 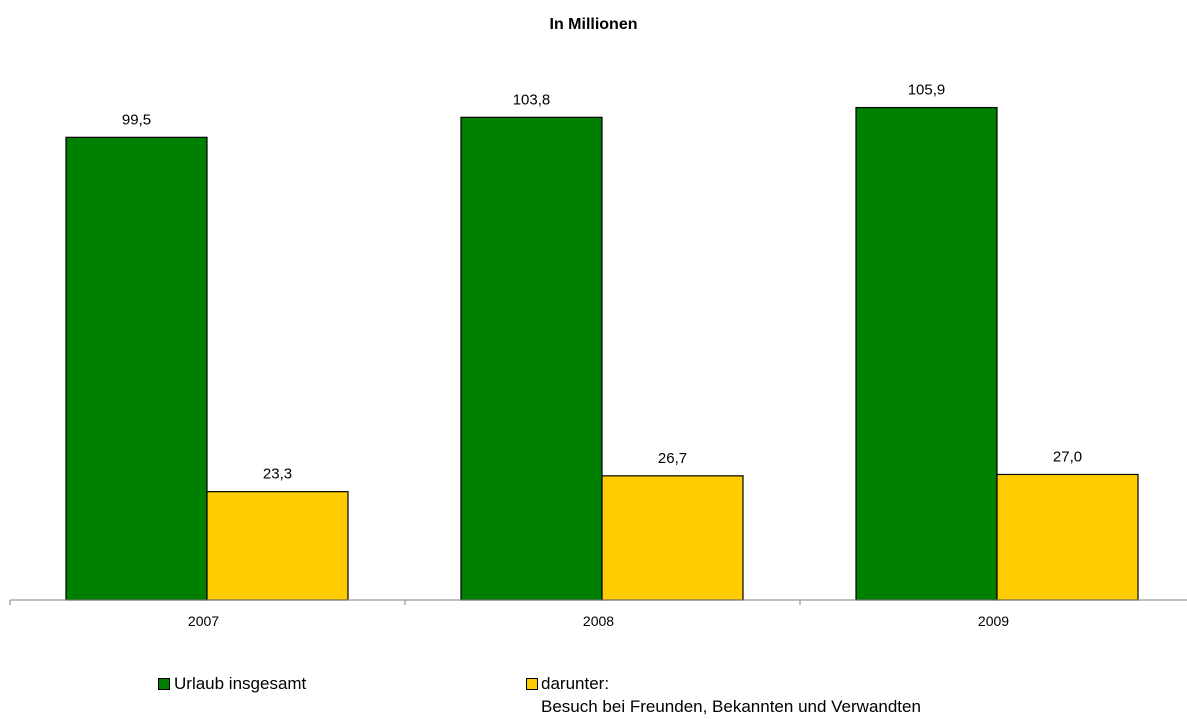 What do you see at coordinates (136, 119) in the screenshot?
I see `data-label-2007-series-0: 99,5` at bounding box center [136, 119].